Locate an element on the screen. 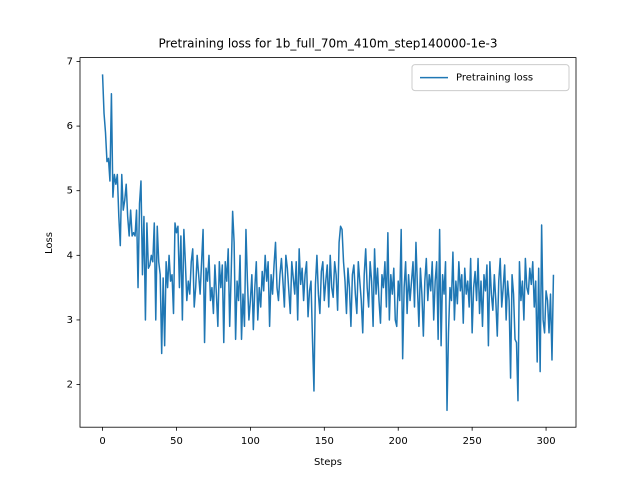 This screenshot has width=640, height=484. y-tick-label: 4 is located at coordinates (70, 255).